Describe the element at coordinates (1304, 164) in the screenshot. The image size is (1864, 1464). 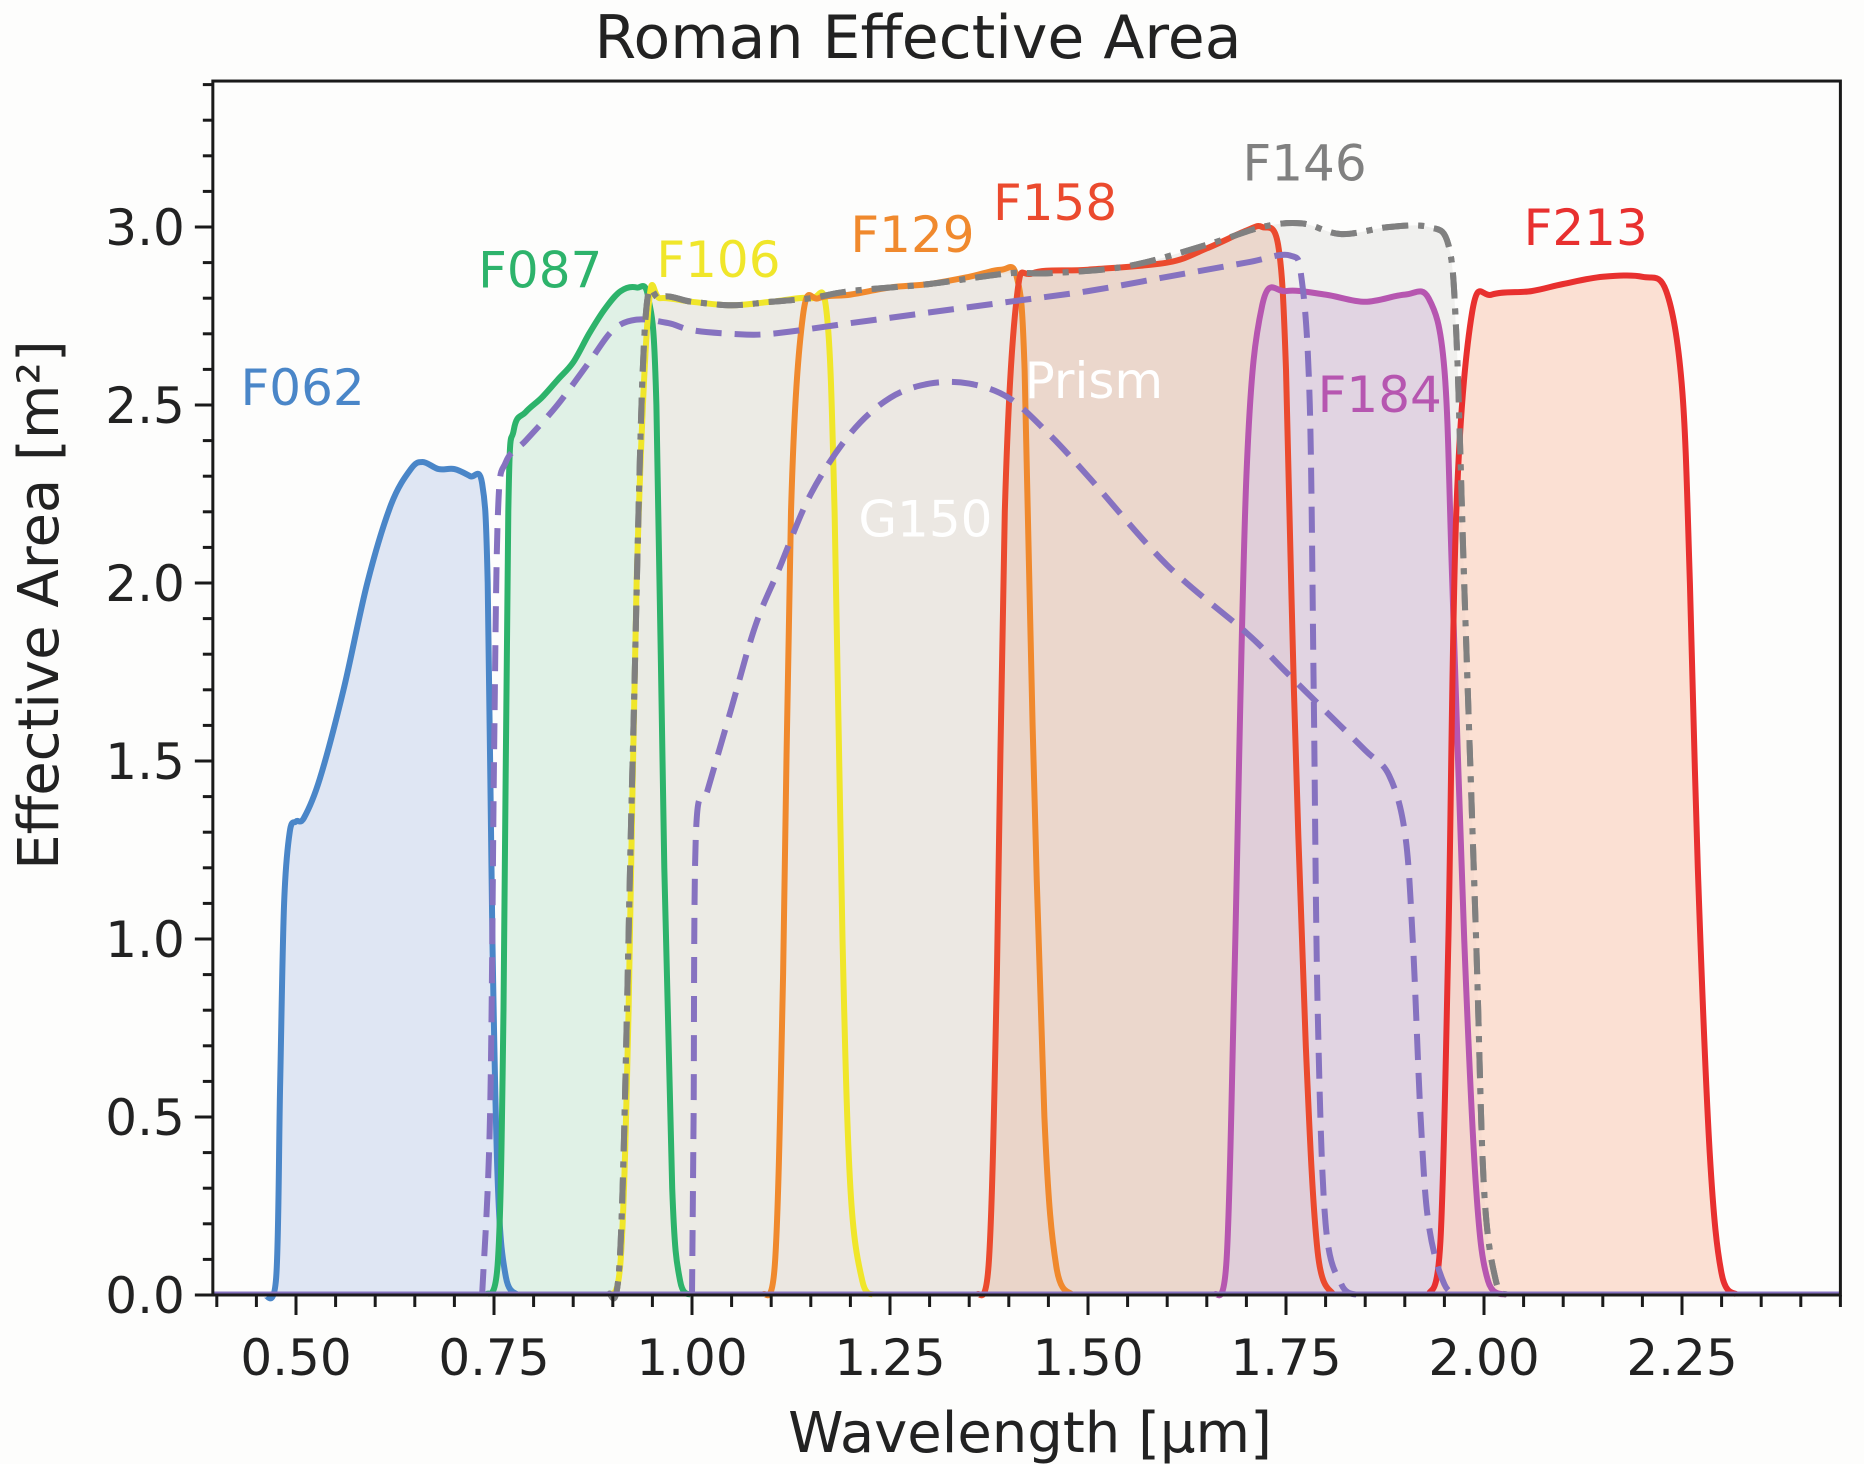
I see `f146-label: F146` at that location.